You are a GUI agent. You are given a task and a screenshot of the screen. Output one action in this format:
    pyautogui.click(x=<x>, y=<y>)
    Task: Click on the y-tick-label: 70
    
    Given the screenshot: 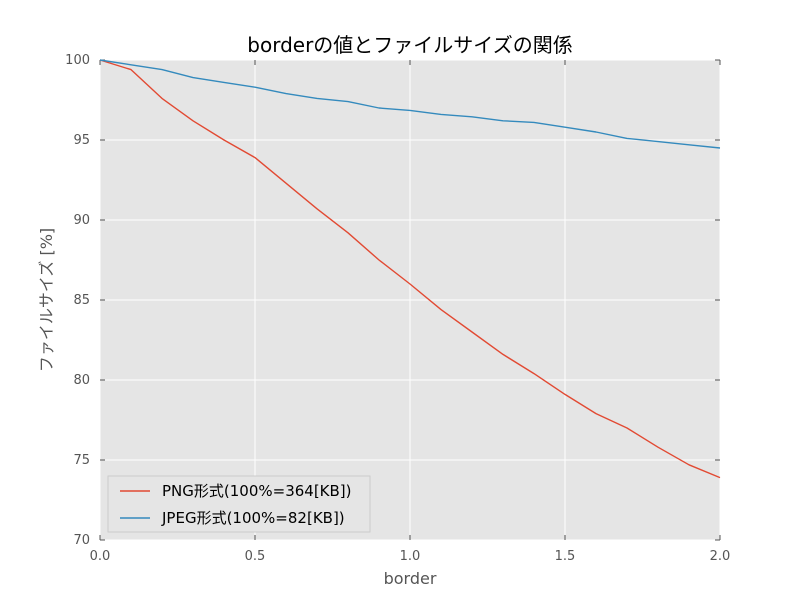 What is the action you would take?
    pyautogui.click(x=81, y=540)
    